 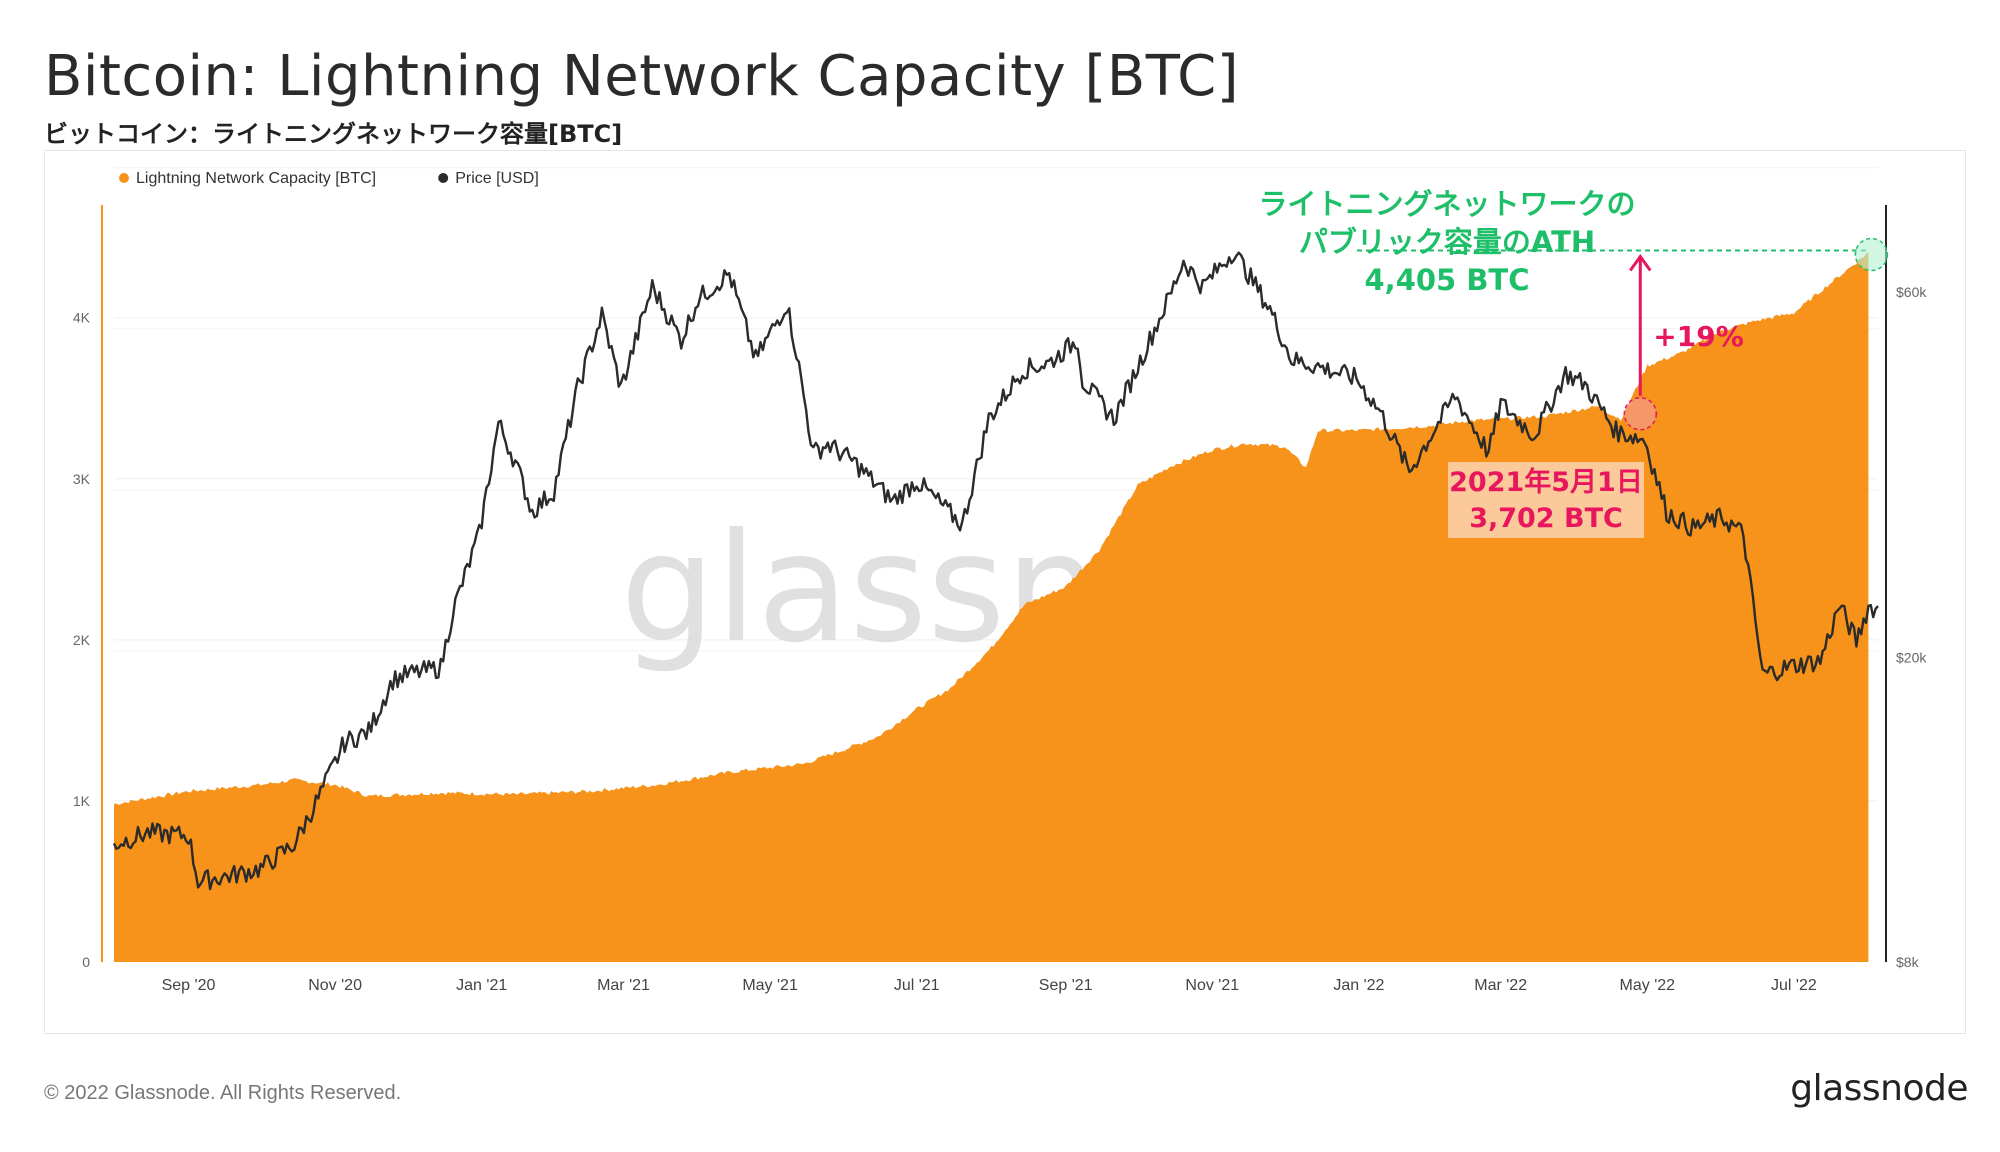 I want to click on left-tick-label: 0, so click(x=86, y=962).